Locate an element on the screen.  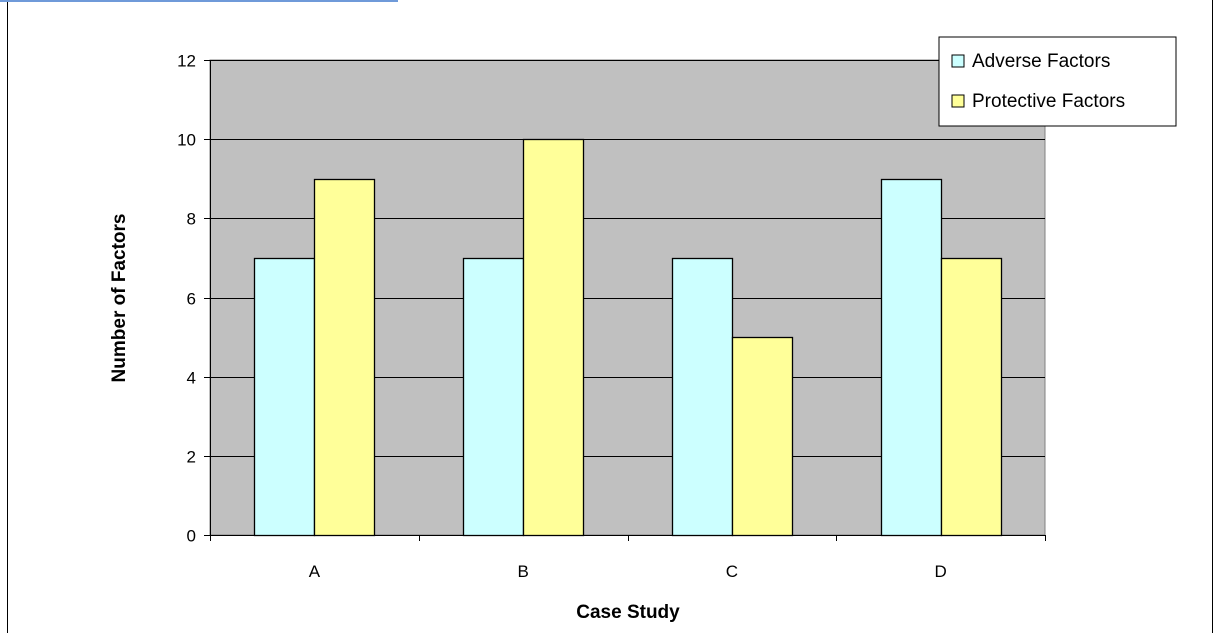
y-tick-label: 10 is located at coordinates (186, 140).